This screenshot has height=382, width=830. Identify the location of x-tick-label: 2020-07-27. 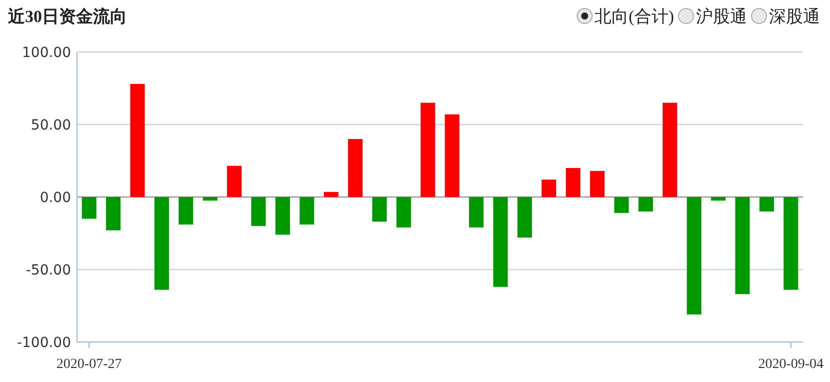
(89, 364).